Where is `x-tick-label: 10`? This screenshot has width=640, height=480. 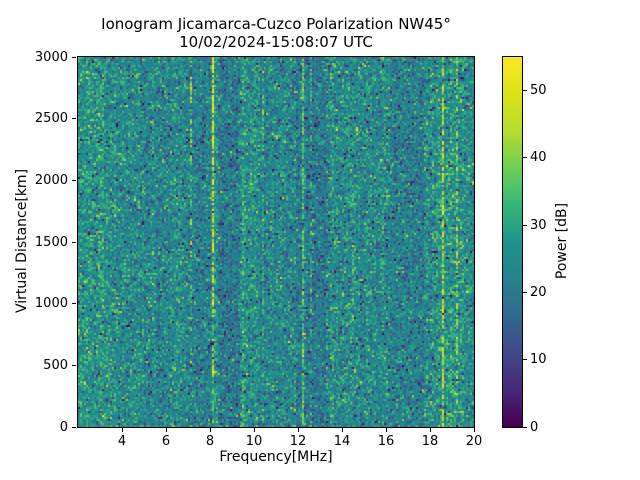
x-tick-label: 10 is located at coordinates (254, 441).